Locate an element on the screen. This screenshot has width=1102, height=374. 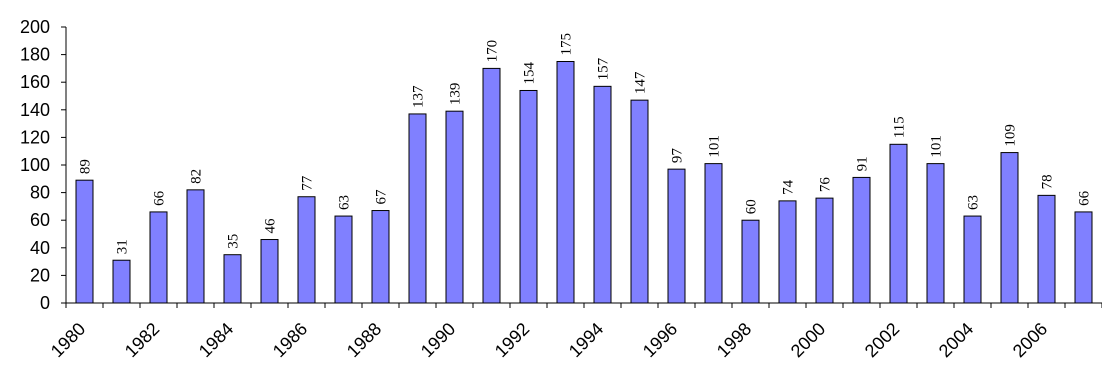
x-tick-label: 1996 is located at coordinates (660, 340).